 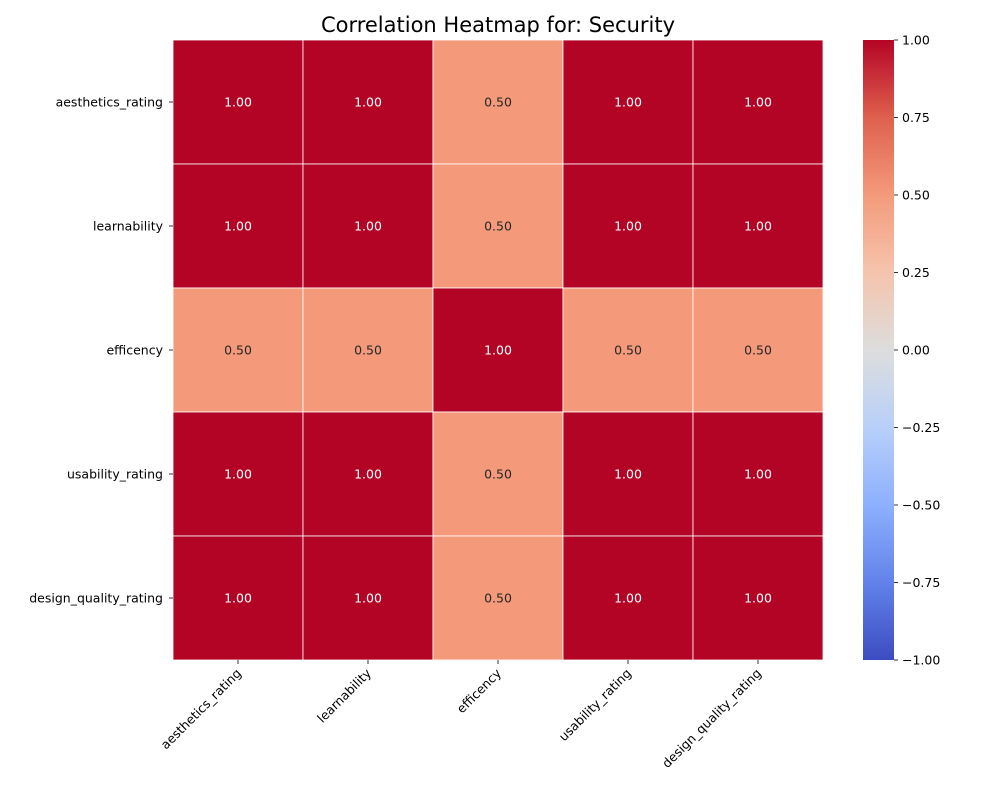 What do you see at coordinates (96, 598) in the screenshot?
I see `y-tick-label: design_quality_rating` at bounding box center [96, 598].